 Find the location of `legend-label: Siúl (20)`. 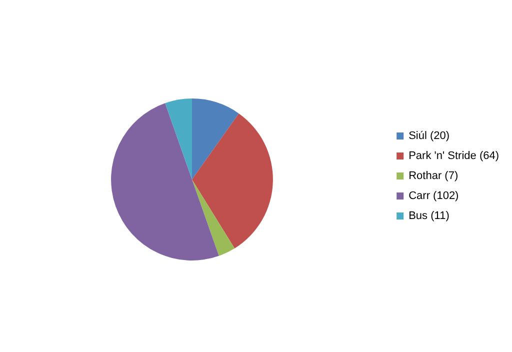

legend-label: Siúl (20) is located at coordinates (429, 136).